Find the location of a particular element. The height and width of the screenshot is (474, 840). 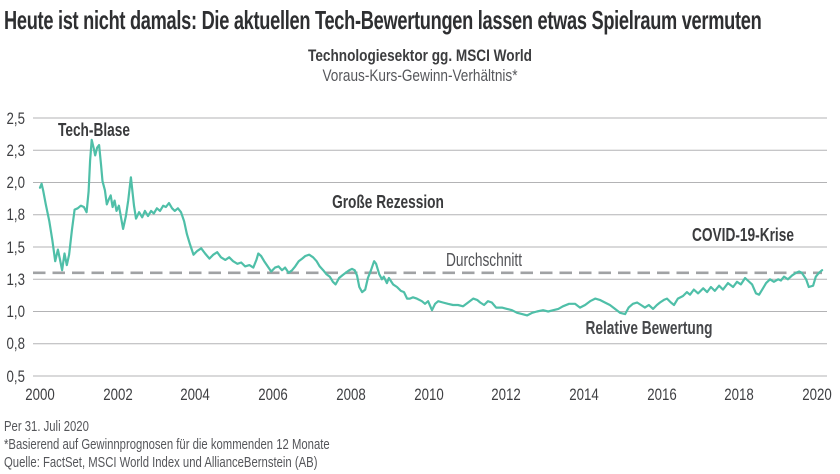

x-tick-label-2020: 2020 is located at coordinates (817, 394).